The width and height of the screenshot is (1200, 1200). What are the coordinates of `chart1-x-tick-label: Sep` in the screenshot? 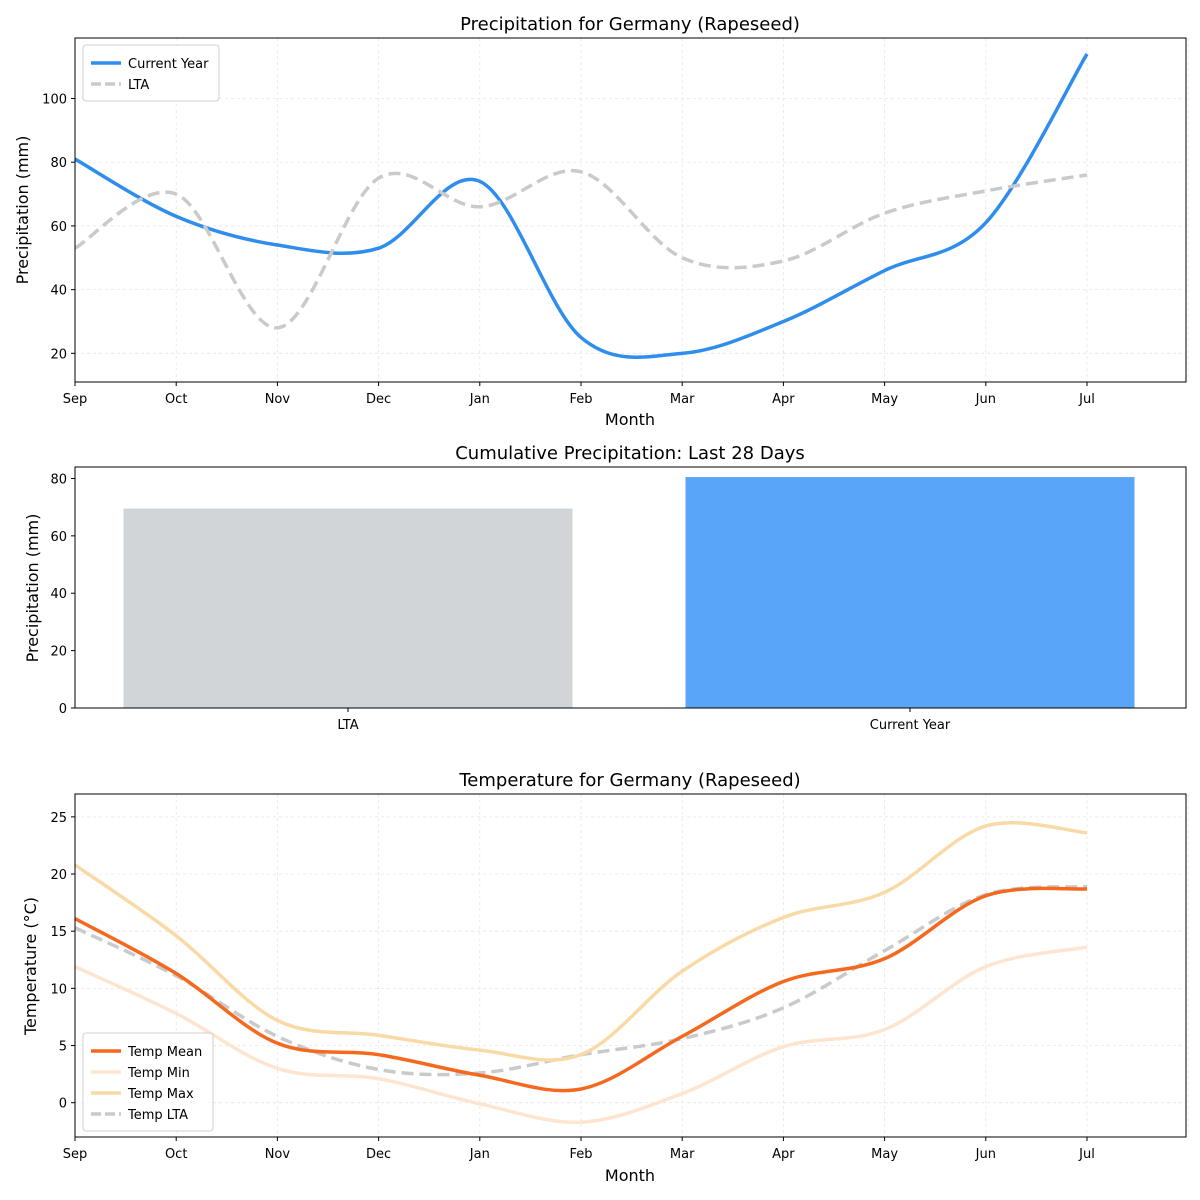 It's located at (75, 399).